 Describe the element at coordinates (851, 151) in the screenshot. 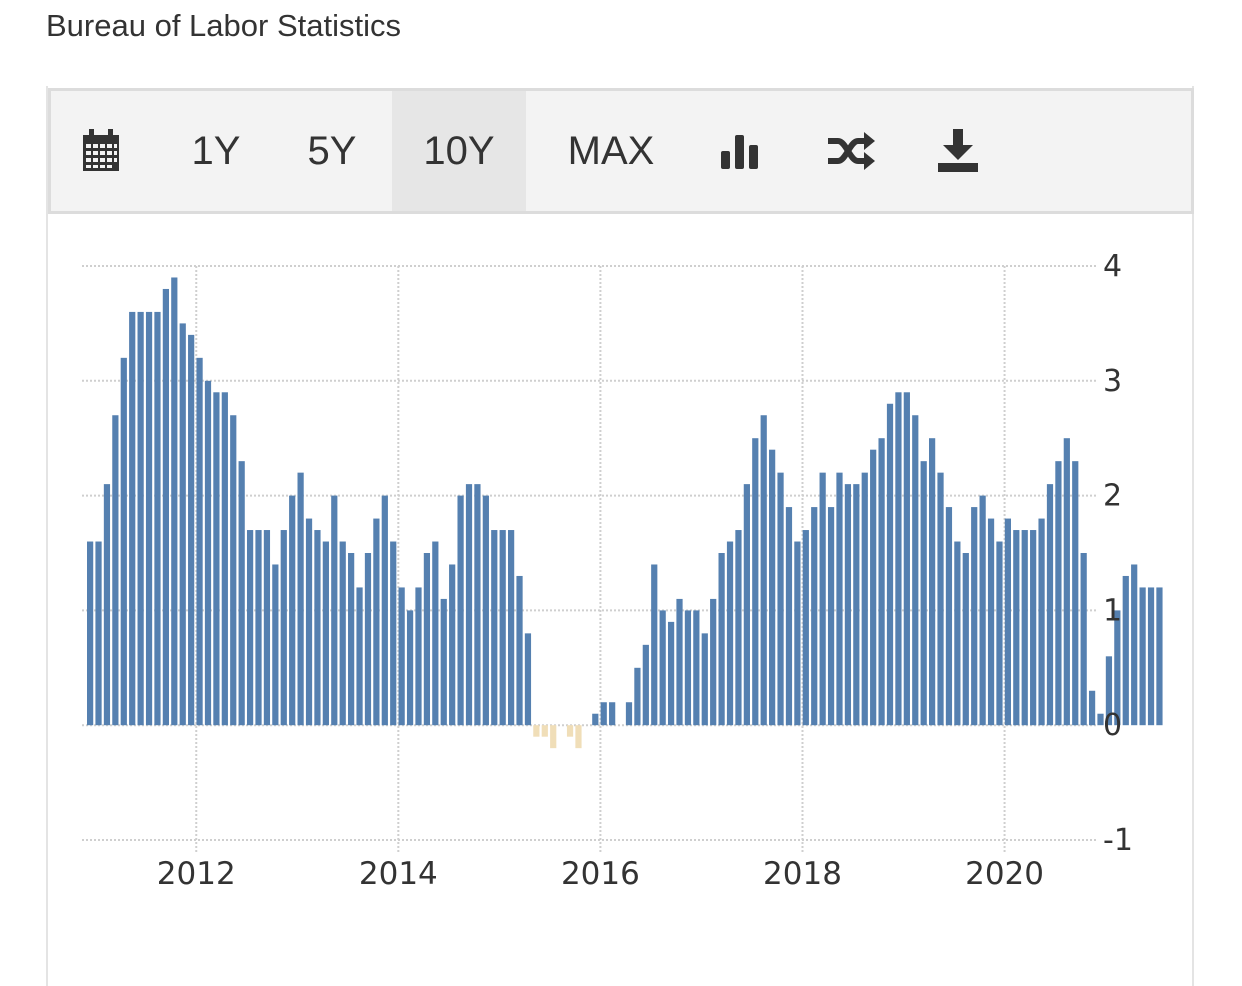

I see `shuffle-icon` at that location.